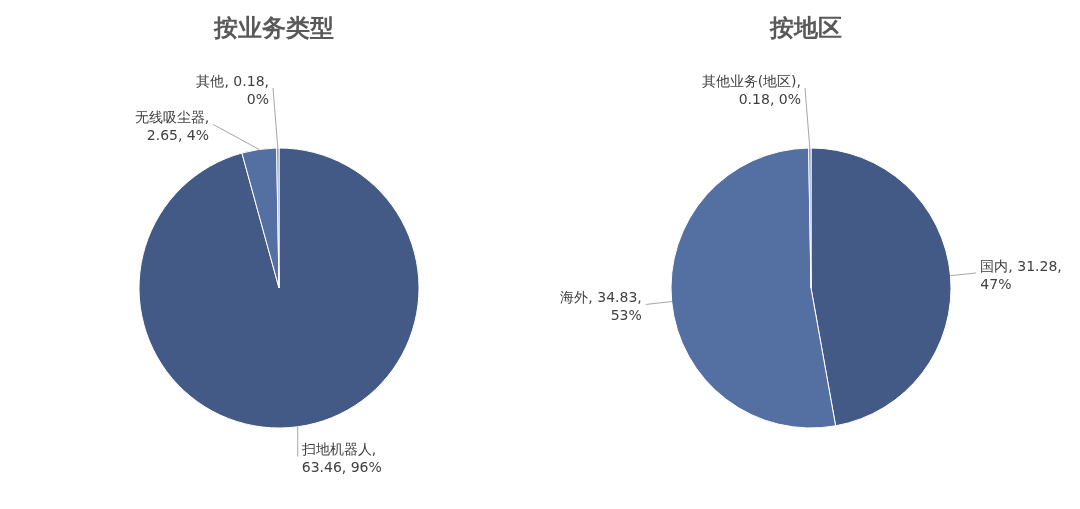 The image size is (1080, 509). I want to click on slice-label: 其他业务(地区), 0.18, 0%, so click(751, 90).